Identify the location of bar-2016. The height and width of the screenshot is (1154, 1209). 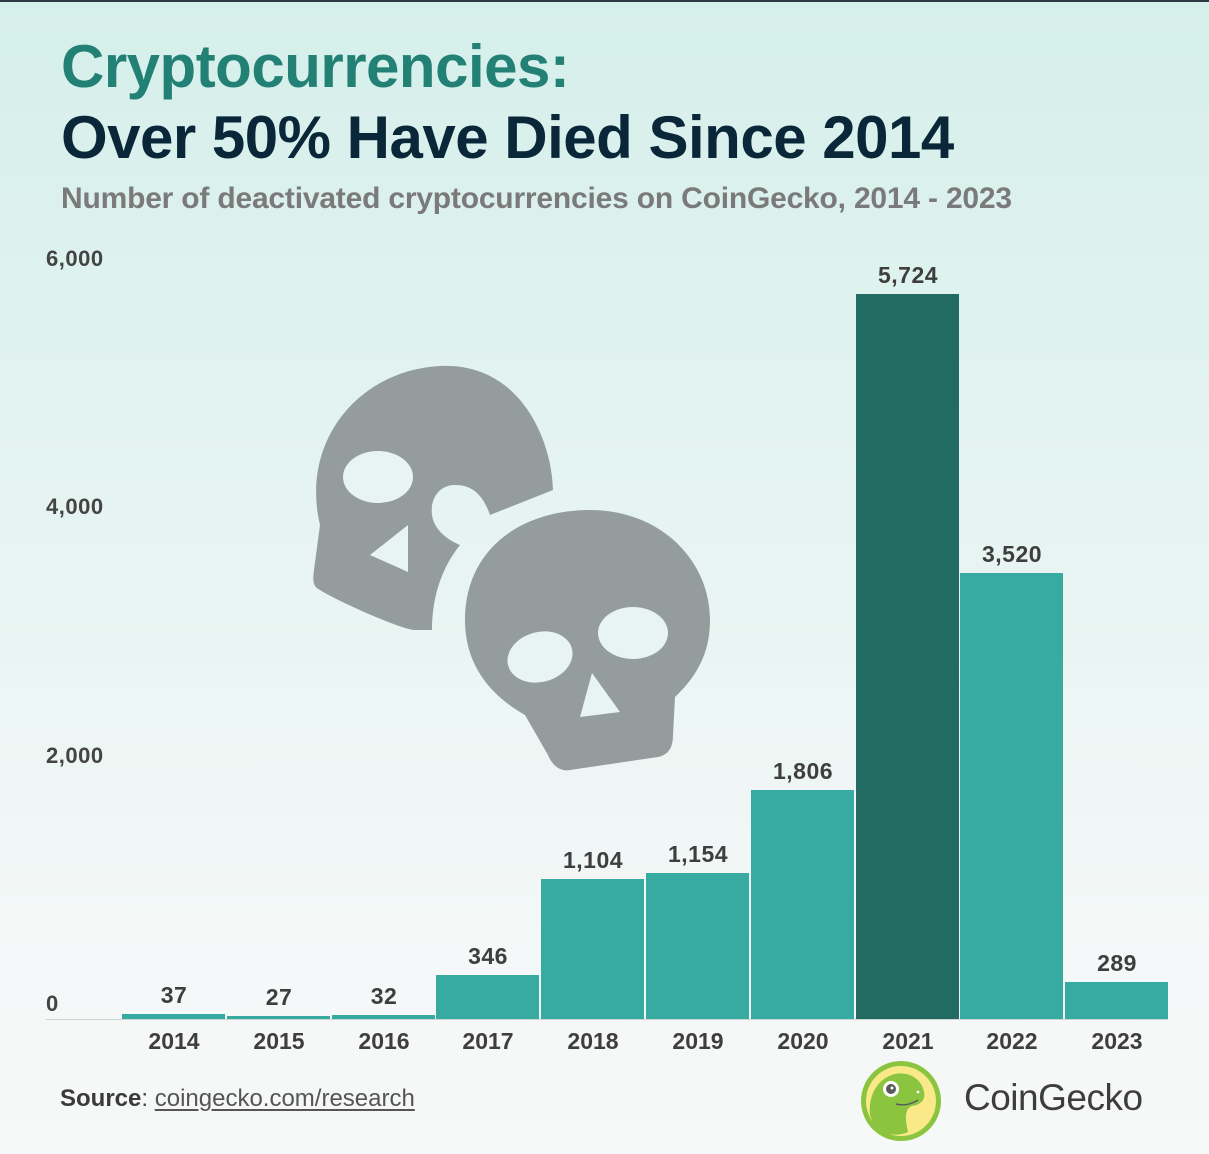
(383, 1017).